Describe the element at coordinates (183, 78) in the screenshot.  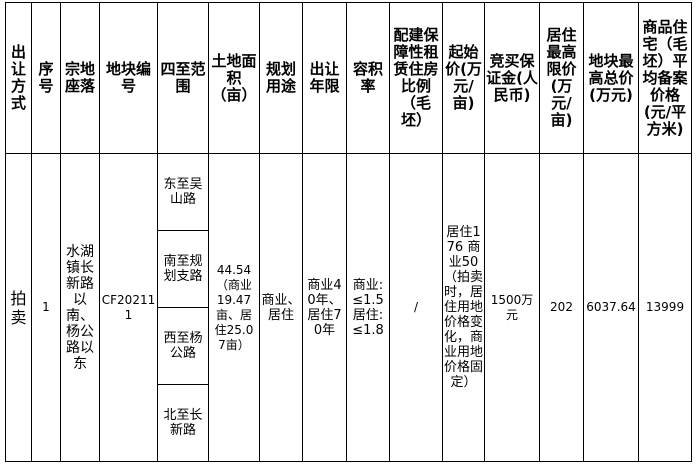
I see `header-boundaries: 四至范围` at that location.